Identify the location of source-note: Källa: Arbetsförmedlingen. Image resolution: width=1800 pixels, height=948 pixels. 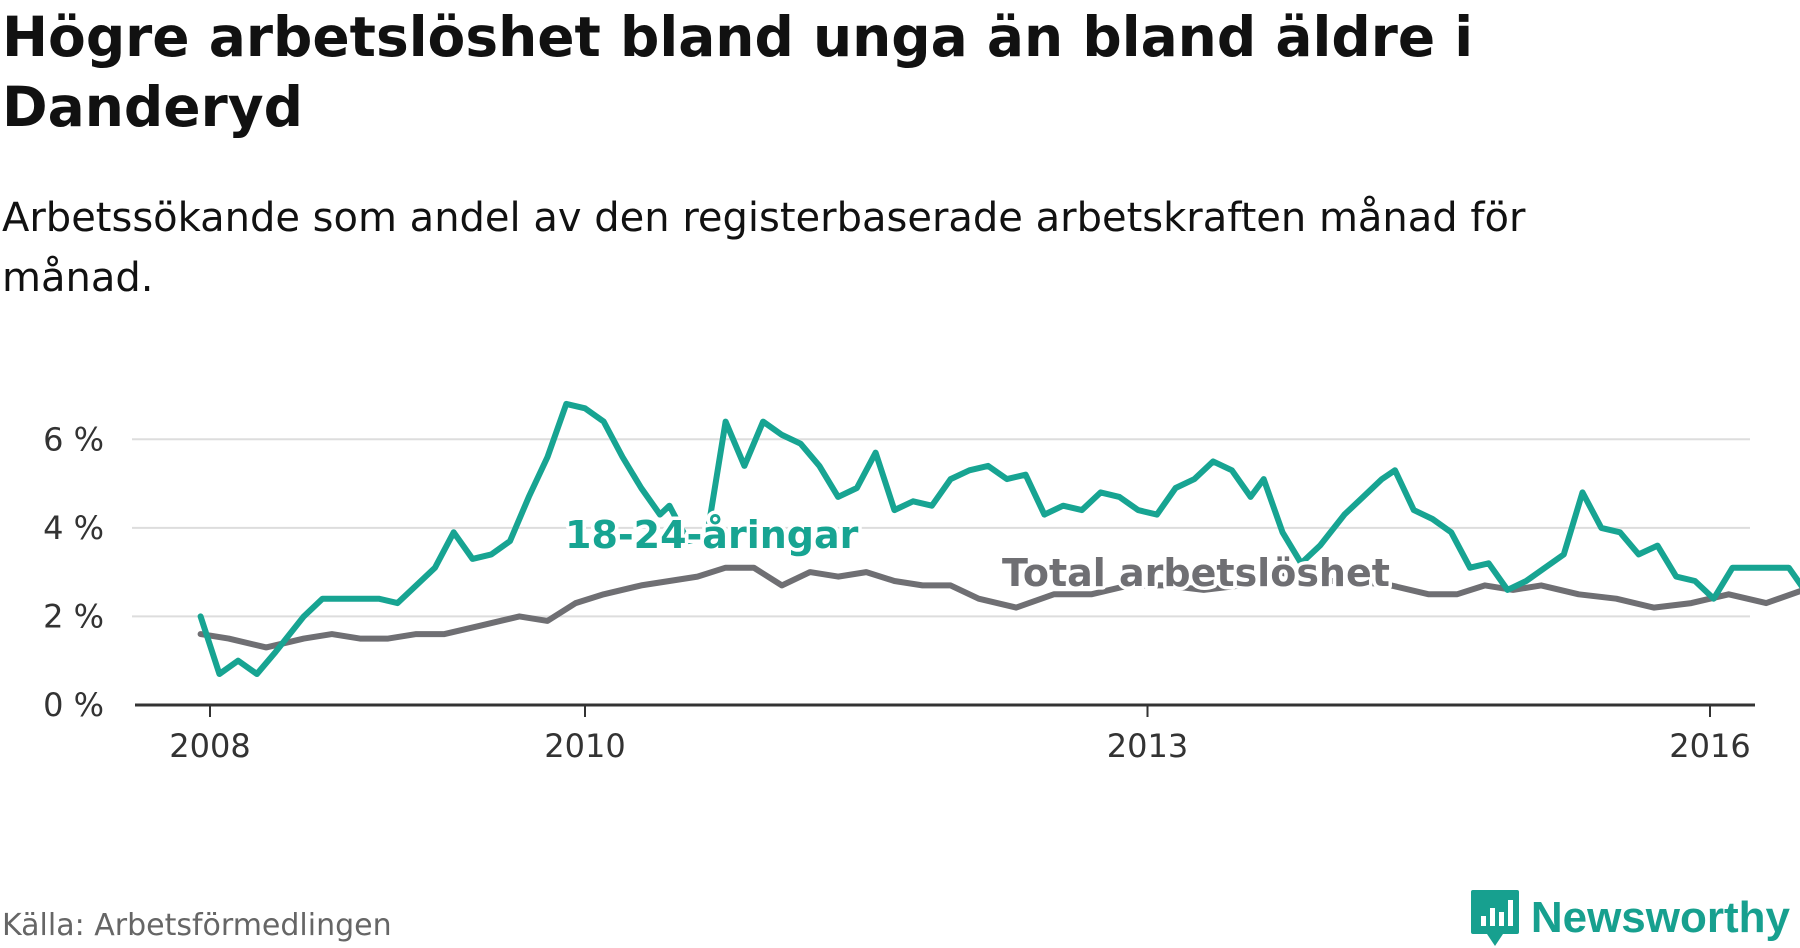
(197, 925).